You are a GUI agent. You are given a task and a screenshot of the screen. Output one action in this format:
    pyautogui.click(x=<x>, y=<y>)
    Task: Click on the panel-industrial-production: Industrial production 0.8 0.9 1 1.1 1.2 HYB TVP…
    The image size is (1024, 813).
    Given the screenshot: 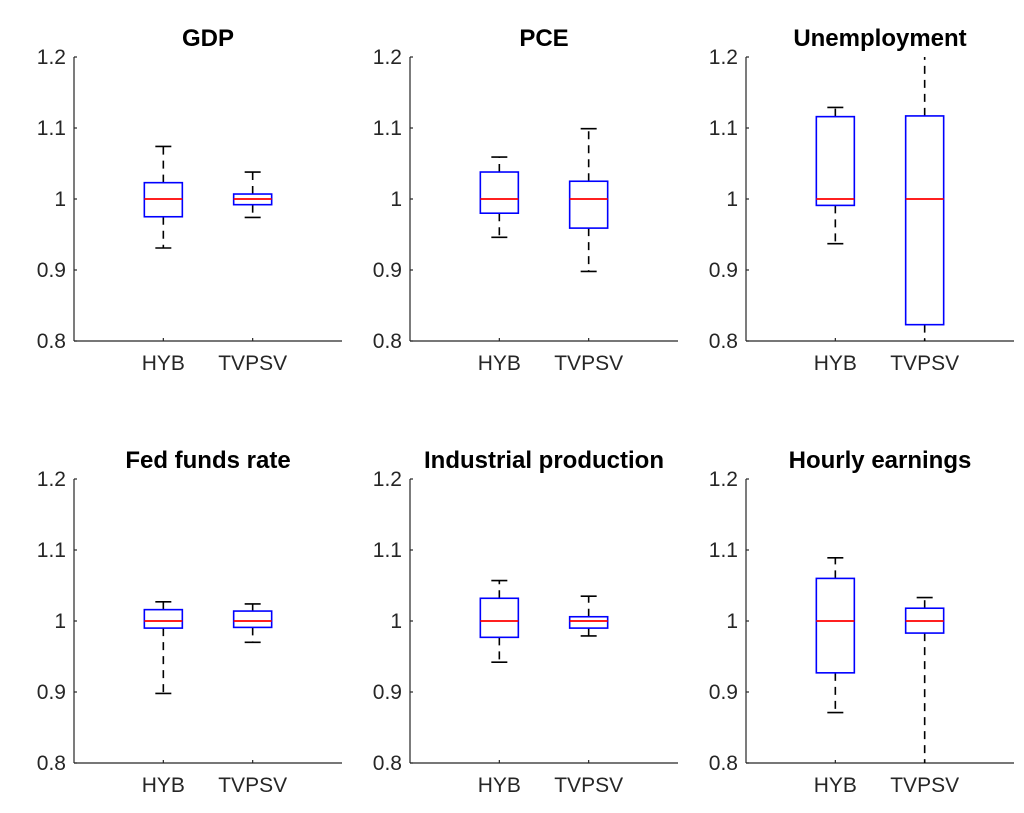 What is the action you would take?
    pyautogui.click(x=525, y=622)
    